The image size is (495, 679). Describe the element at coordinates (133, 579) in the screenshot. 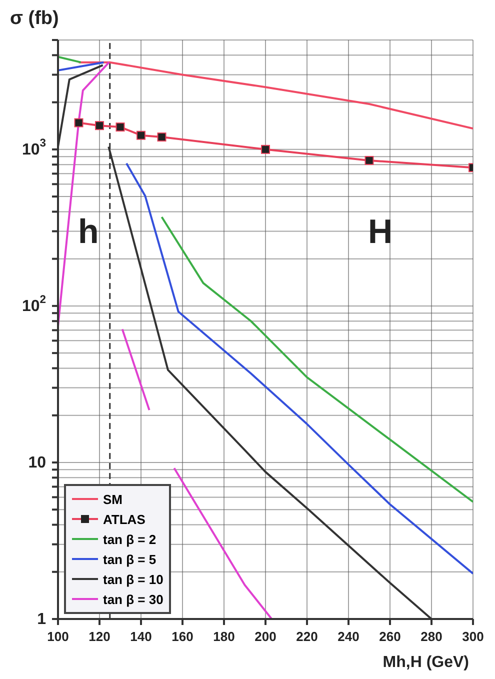

I see `legend-label: tan β = 10` at that location.